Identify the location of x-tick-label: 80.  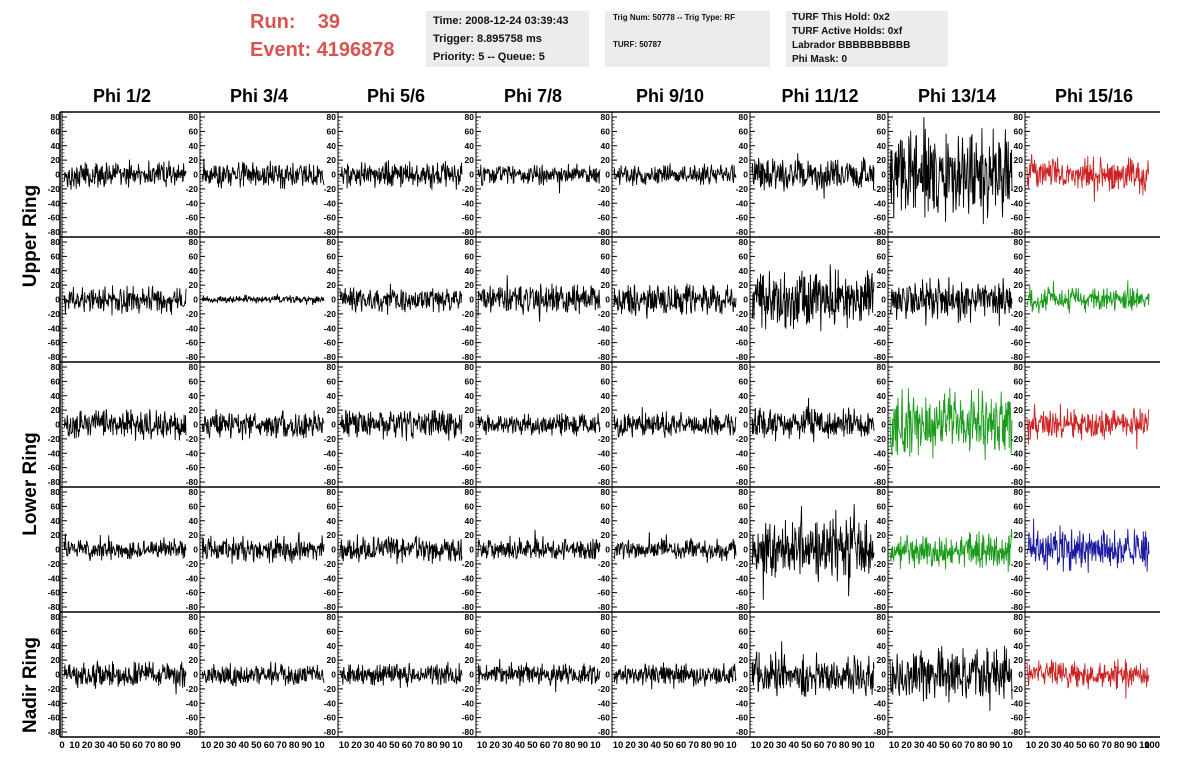
(432, 745).